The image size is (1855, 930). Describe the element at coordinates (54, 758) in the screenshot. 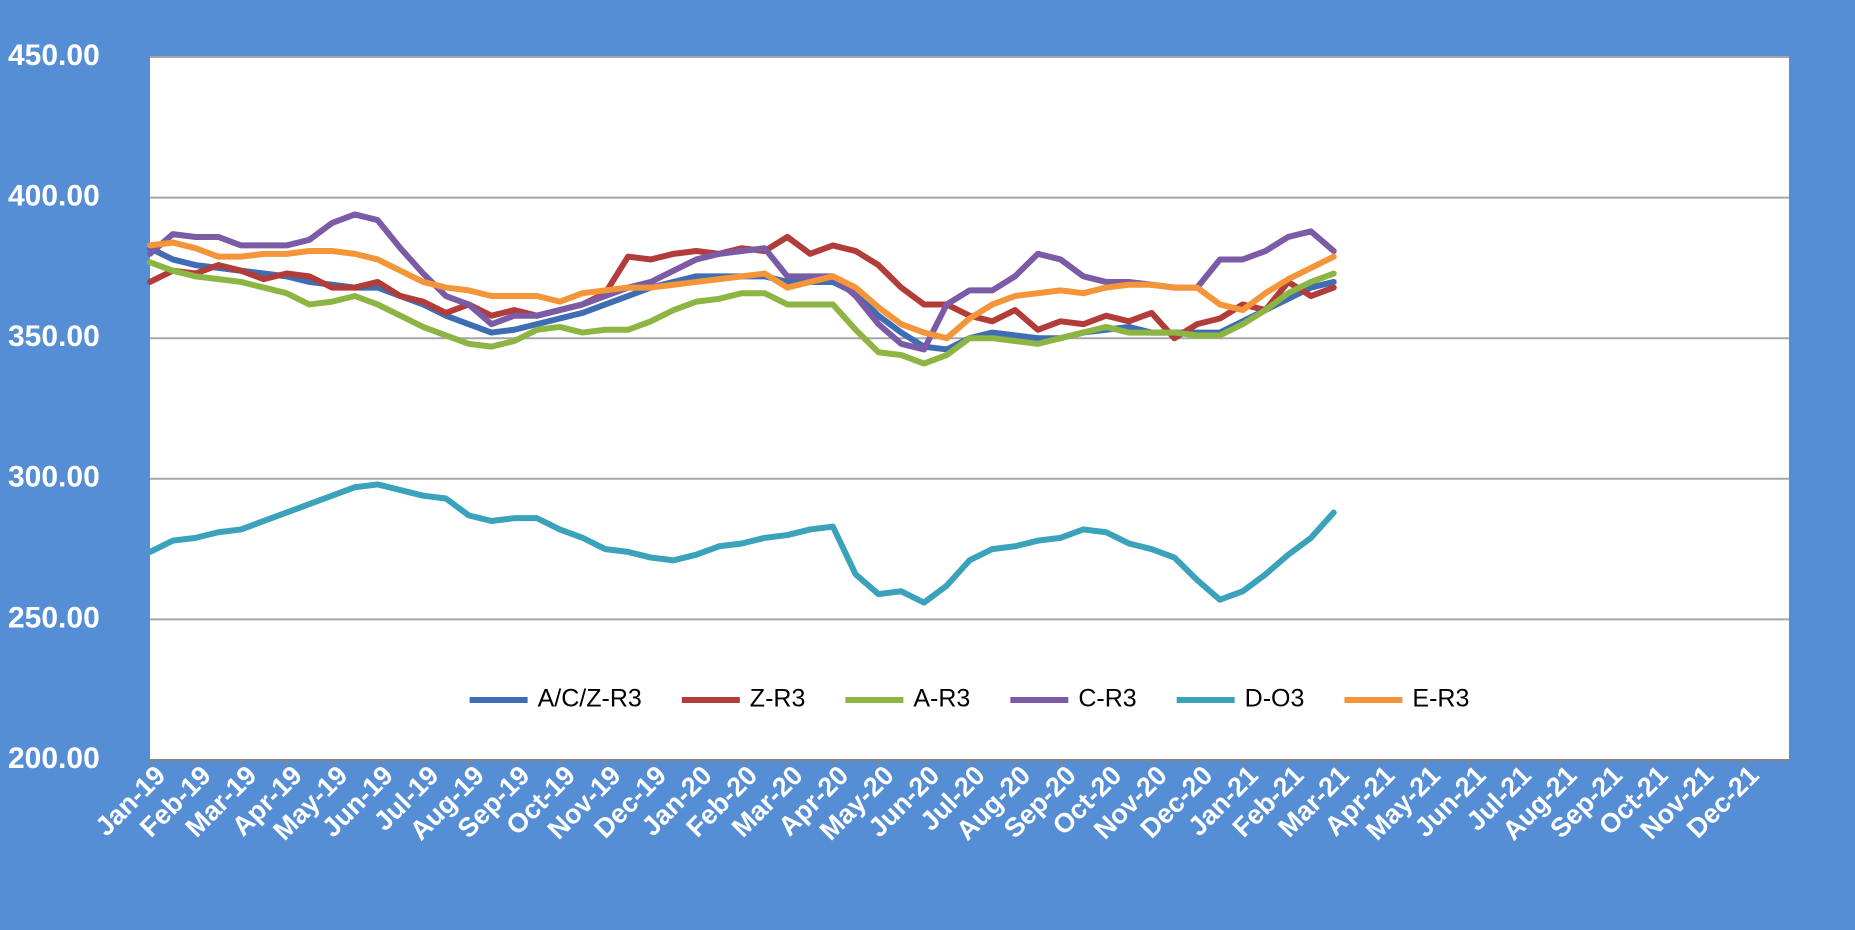

I see `y-tick-label: 200.00` at that location.